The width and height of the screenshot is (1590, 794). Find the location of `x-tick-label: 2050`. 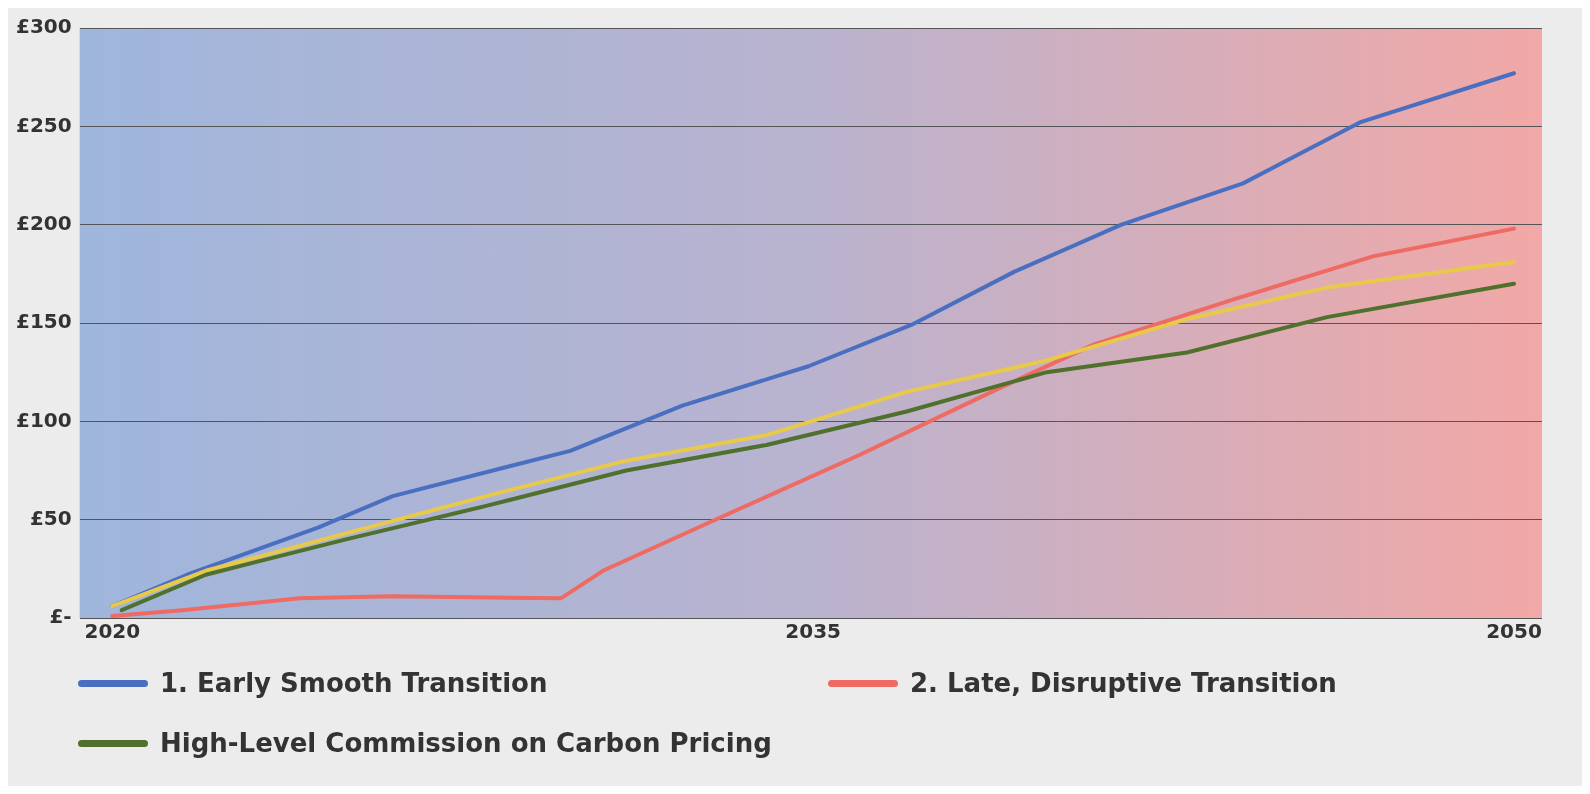

x-tick-label: 2050 is located at coordinates (1514, 631).